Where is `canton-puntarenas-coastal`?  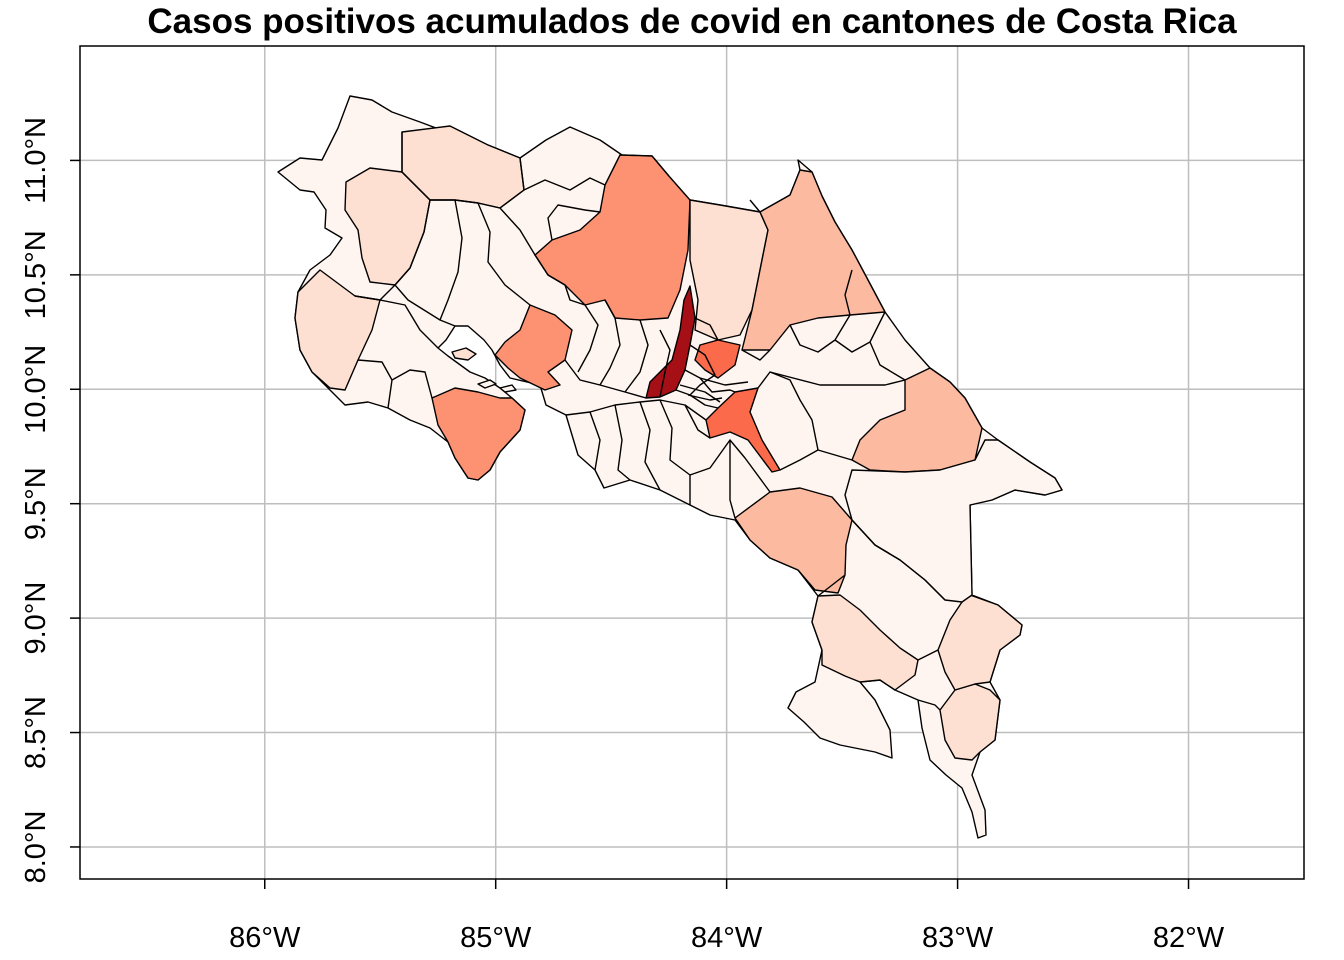
canton-puntarenas-coastal is located at coordinates (533, 347).